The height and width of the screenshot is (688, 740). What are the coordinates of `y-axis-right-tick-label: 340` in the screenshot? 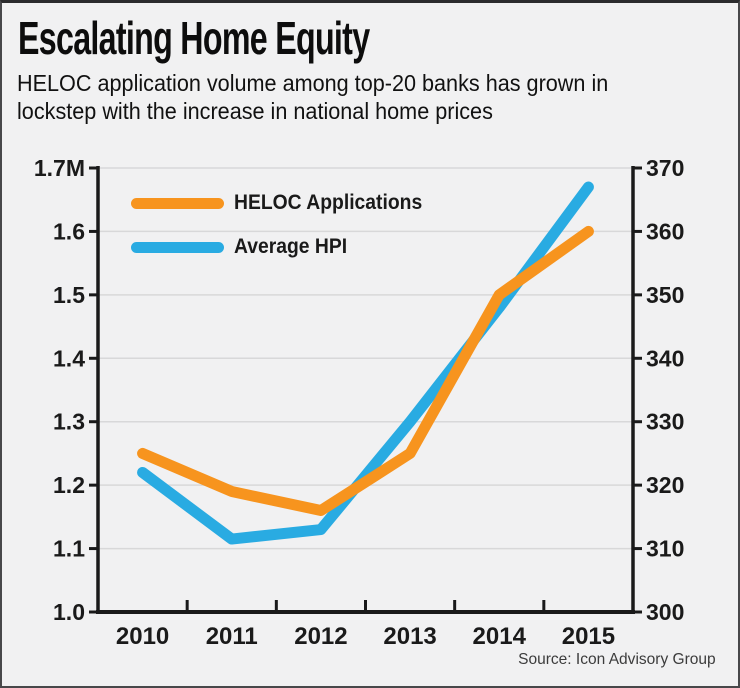 It's located at (665, 358).